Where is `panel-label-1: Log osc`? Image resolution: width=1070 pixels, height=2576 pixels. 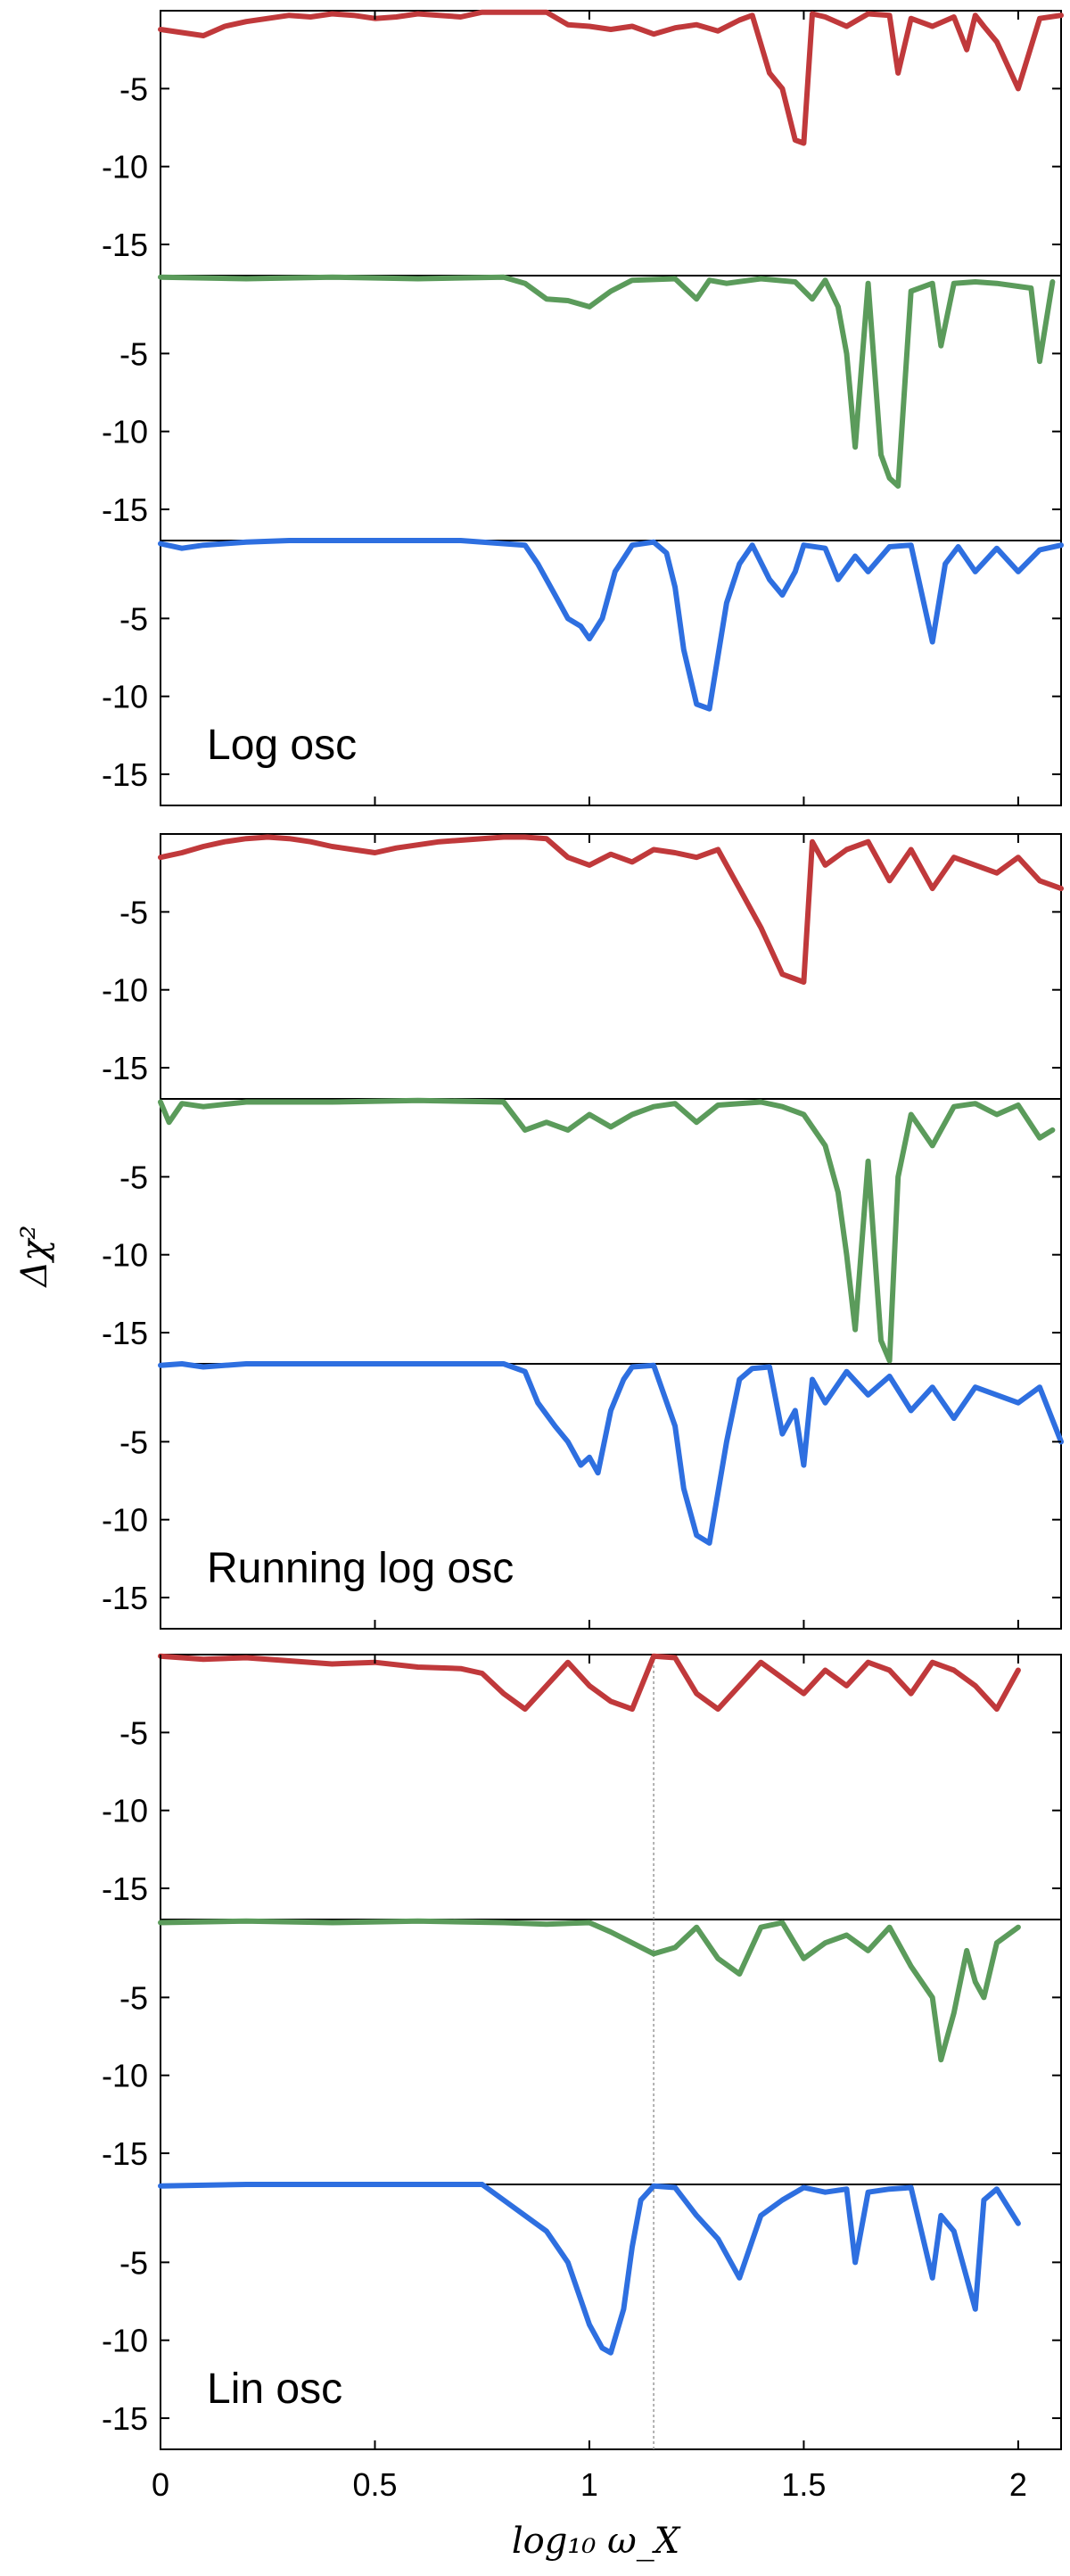 panel-label-1: Log osc is located at coordinates (282, 746).